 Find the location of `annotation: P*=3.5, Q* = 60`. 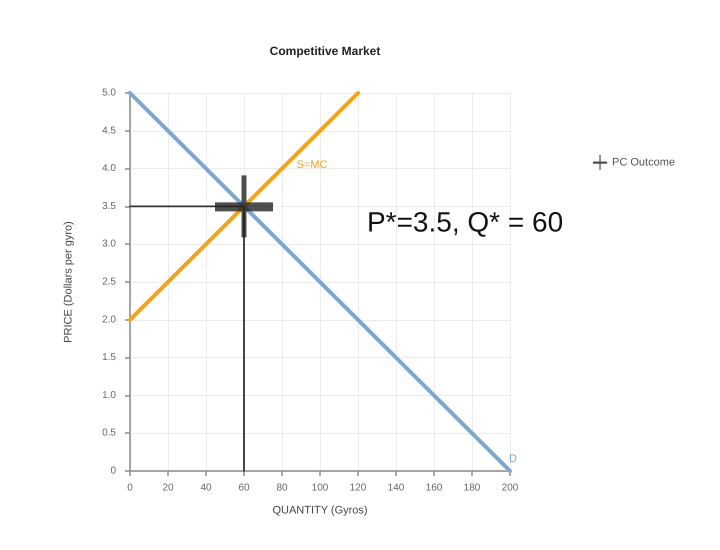

annotation: P*=3.5, Q* = 60 is located at coordinates (465, 222).